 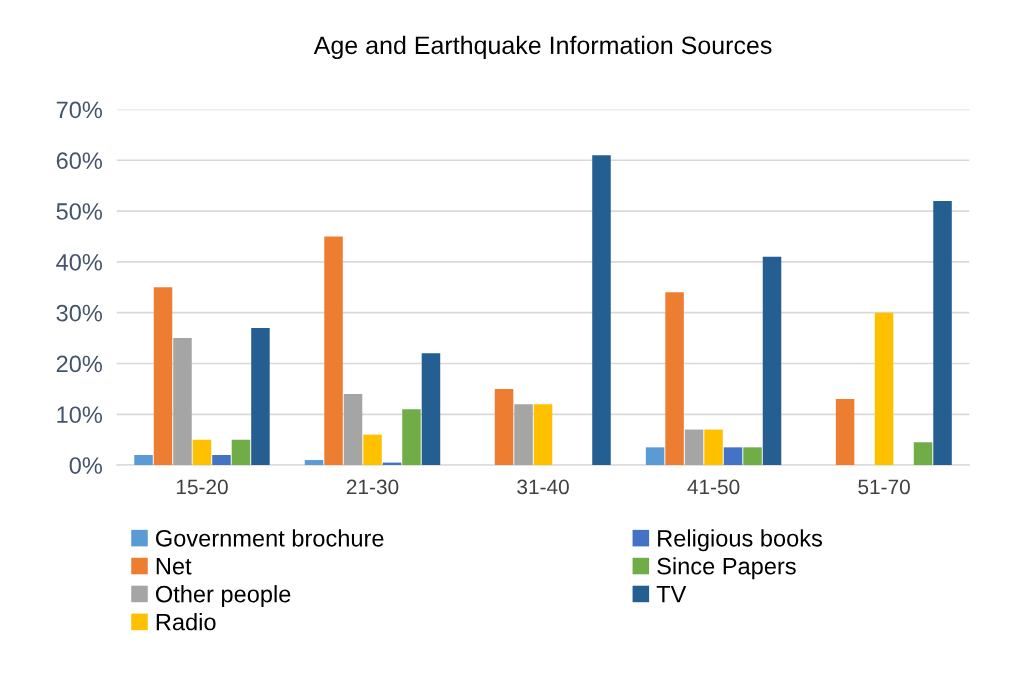 I want to click on legend-label: Government brochure, so click(x=270, y=538).